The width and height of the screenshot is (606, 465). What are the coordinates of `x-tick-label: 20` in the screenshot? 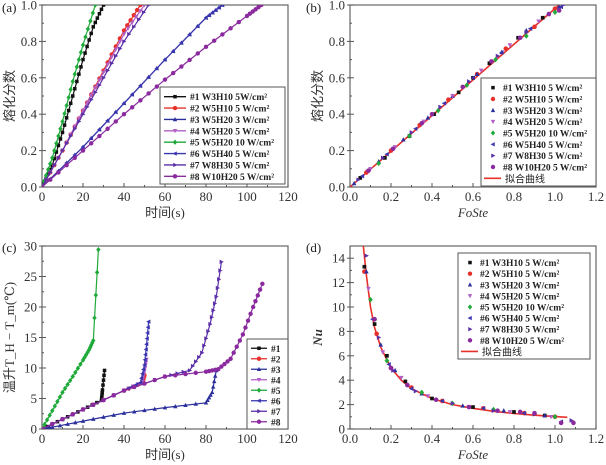 It's located at (83, 438).